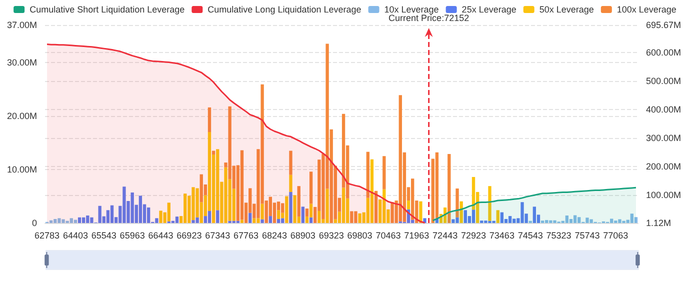 This screenshot has height=297, width=690. I want to click on legend-label: 25x Leverage, so click(489, 9).